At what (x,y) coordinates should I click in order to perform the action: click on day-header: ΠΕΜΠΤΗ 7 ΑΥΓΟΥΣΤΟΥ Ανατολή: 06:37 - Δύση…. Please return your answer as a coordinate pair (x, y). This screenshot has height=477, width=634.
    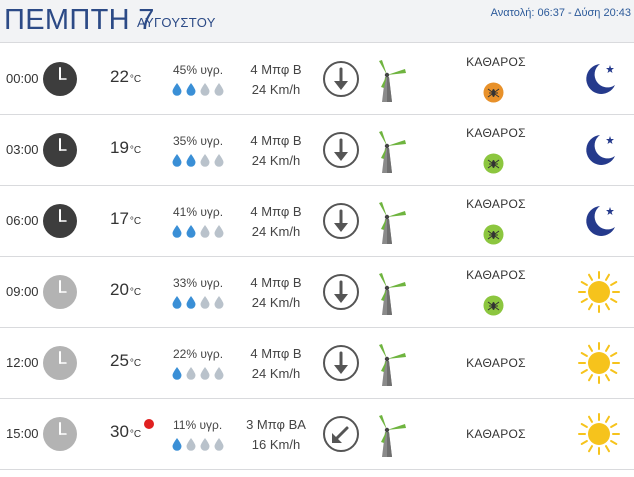
    Looking at the image, I should click on (317, 21).